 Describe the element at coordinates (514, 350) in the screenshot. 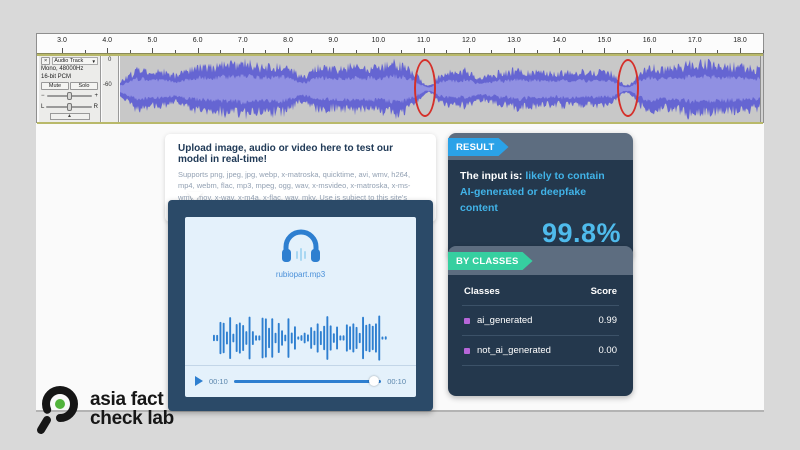

I see `class-label: not_ai_generated` at that location.